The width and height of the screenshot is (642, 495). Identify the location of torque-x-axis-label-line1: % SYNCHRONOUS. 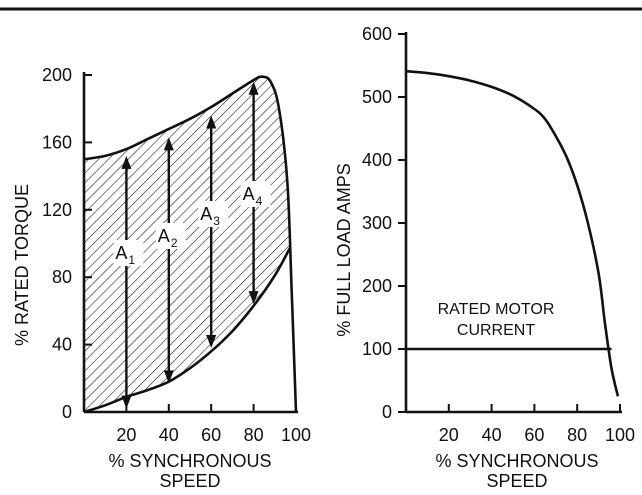
(189, 461).